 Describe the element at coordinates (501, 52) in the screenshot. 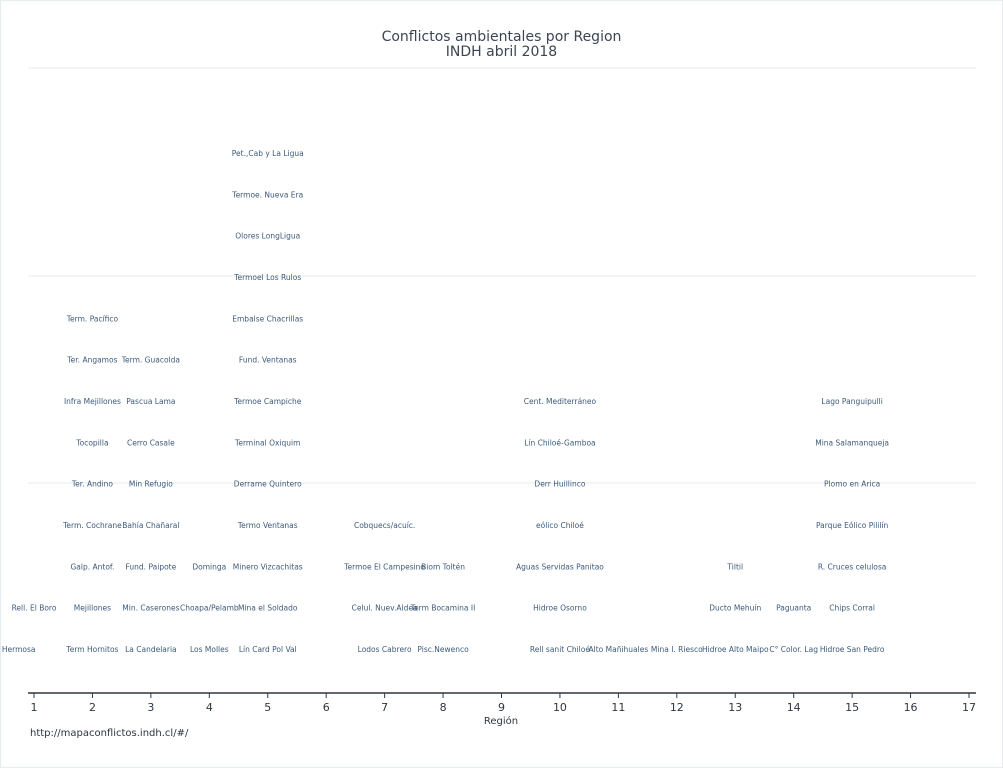

I see `chart-subtitle: INDH abril 2018` at that location.